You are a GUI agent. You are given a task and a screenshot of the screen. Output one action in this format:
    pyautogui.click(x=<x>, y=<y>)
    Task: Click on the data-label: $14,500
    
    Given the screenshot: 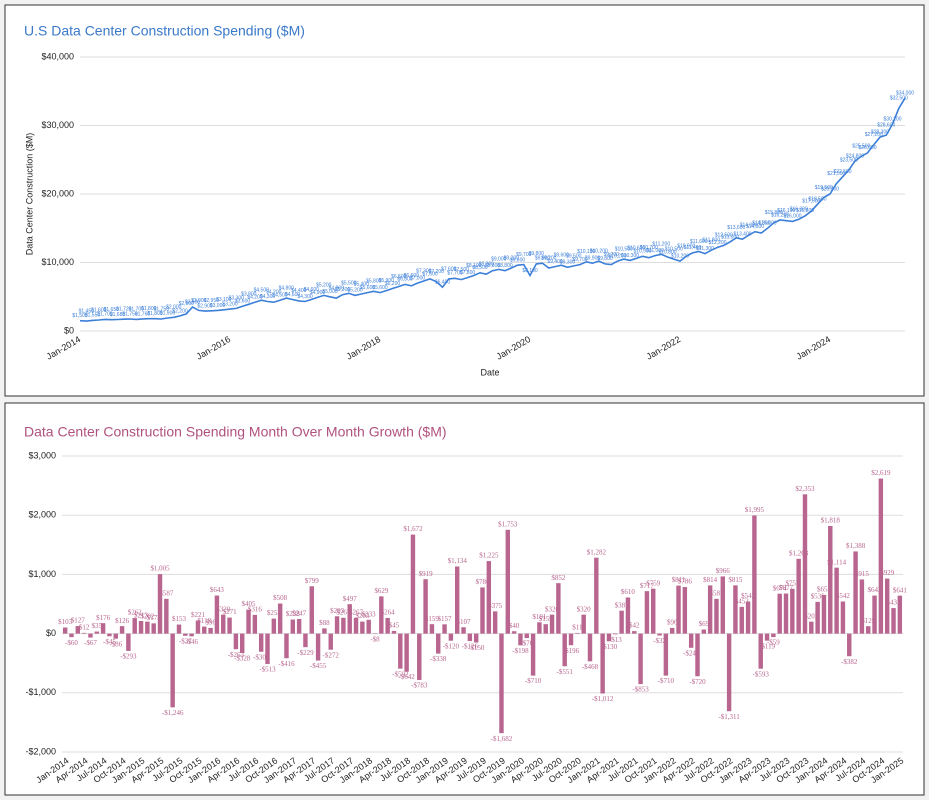 What is the action you would take?
    pyautogui.click(x=755, y=227)
    